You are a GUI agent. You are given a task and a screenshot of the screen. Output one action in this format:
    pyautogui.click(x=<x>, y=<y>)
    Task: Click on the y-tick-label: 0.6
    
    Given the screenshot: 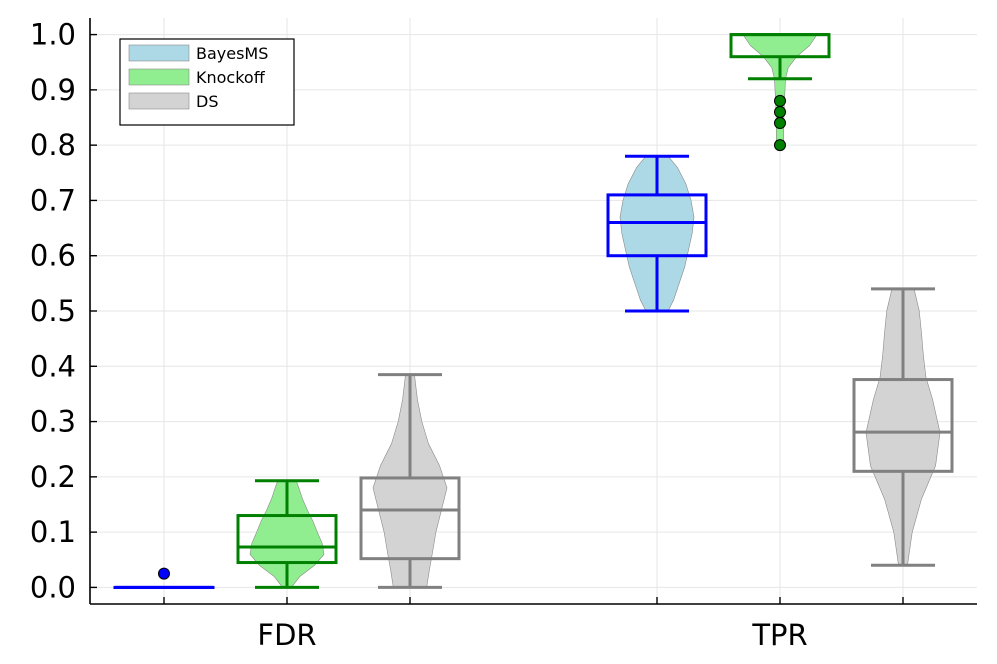 What is the action you would take?
    pyautogui.click(x=53, y=256)
    